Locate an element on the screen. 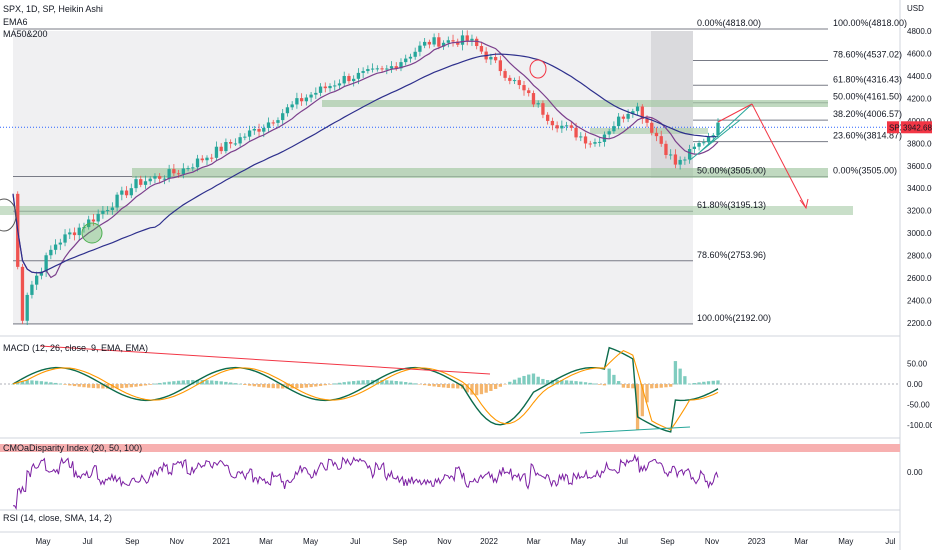  price-tick: 4600.00 is located at coordinates (919, 53).